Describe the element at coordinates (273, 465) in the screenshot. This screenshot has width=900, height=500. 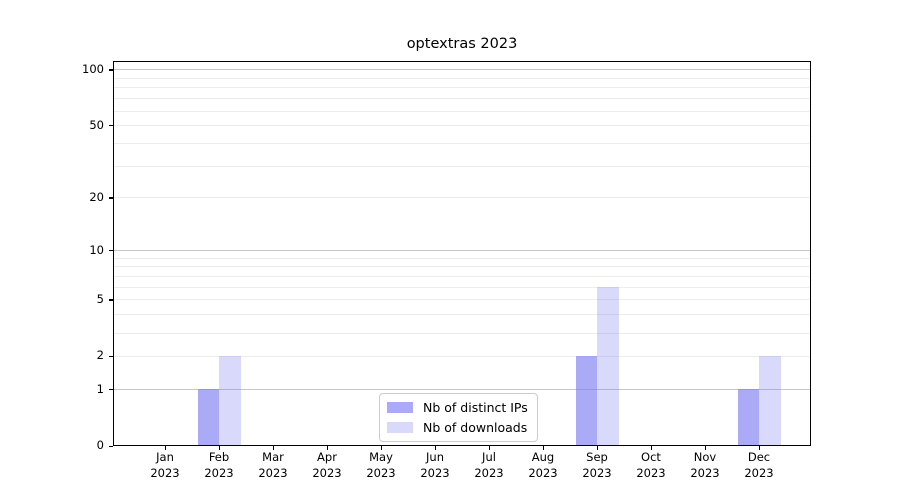
I see `x-tick-label: Mar 2023` at that location.